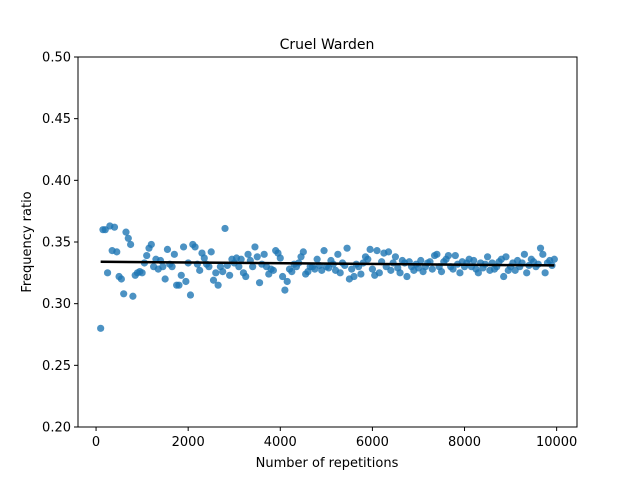 Image resolution: width=640 pixels, height=484 pixels. What do you see at coordinates (56, 58) in the screenshot?
I see `y-tick-label: 0.50` at bounding box center [56, 58].